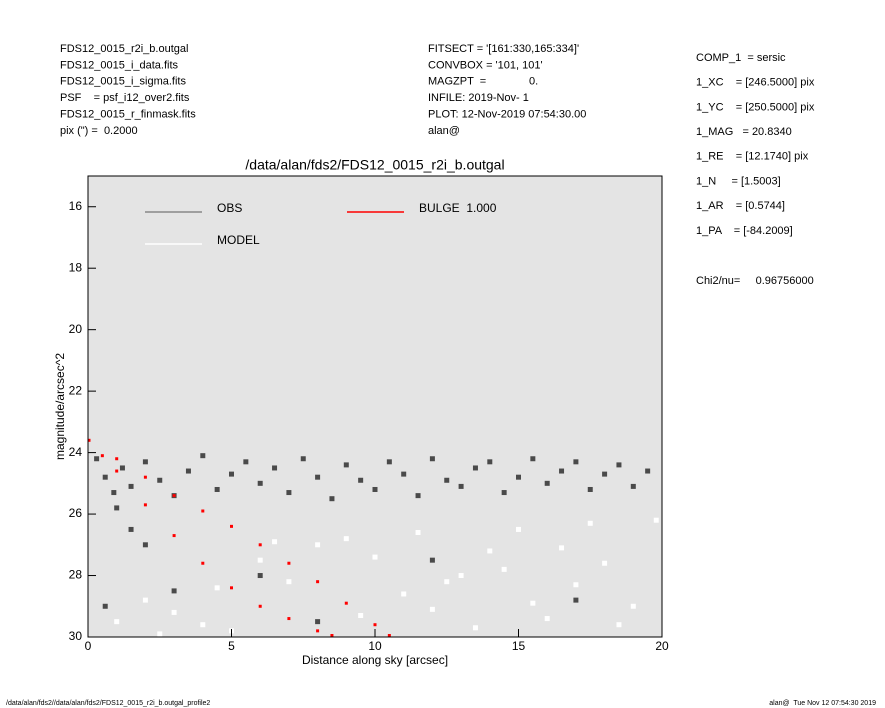 This screenshot has width=885, height=708. I want to click on header-left-line: PSF = psf_i12_over2.fits, so click(125, 98).